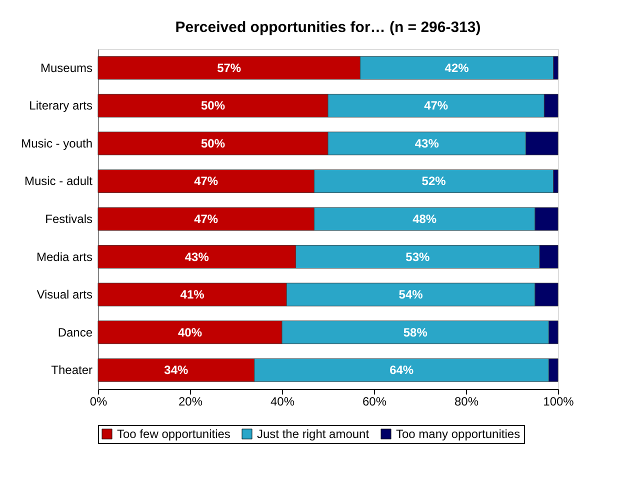 The image size is (630, 486). I want to click on data-label: 34%, so click(176, 370).